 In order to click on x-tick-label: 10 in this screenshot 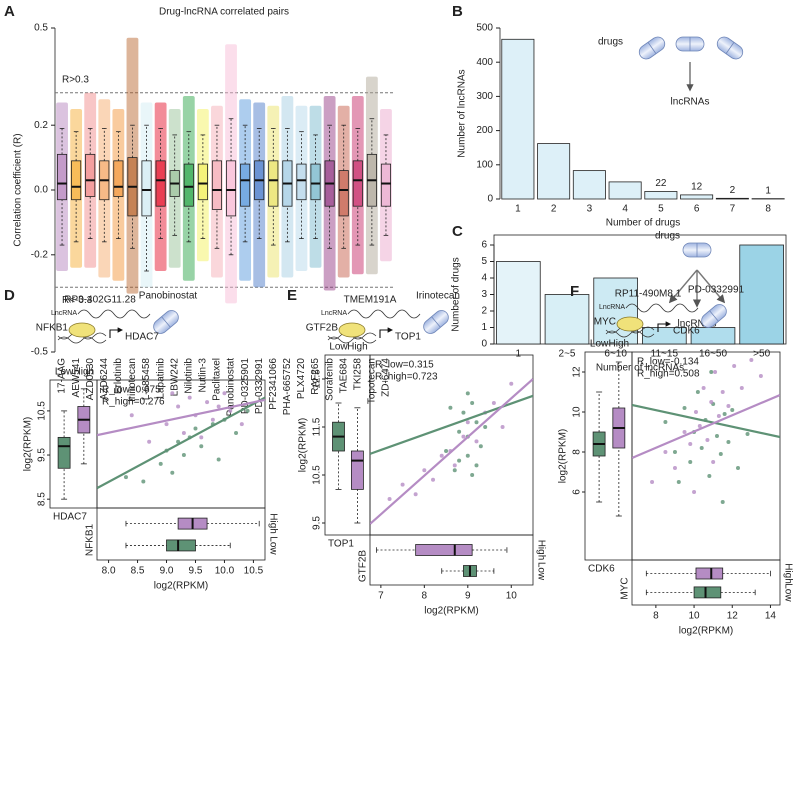, I will do `click(512, 596)`.